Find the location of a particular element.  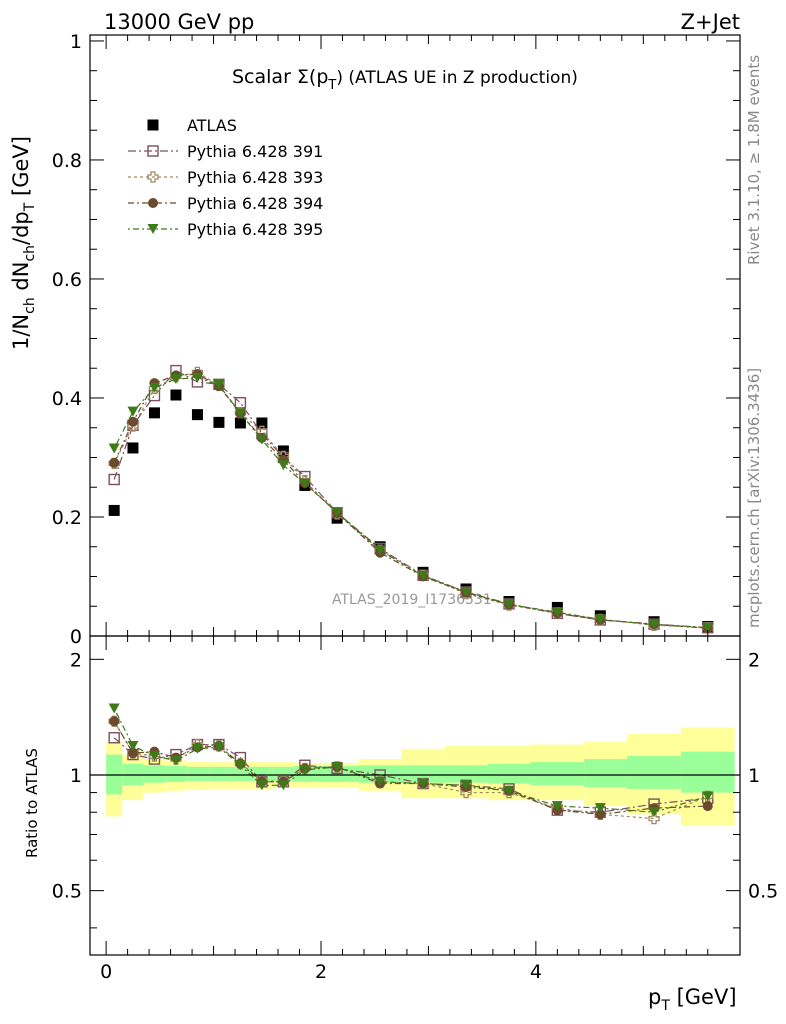

mcplots-label: mcplots.cern.ch [arXiv:1306.3436] is located at coordinates (754, 498).